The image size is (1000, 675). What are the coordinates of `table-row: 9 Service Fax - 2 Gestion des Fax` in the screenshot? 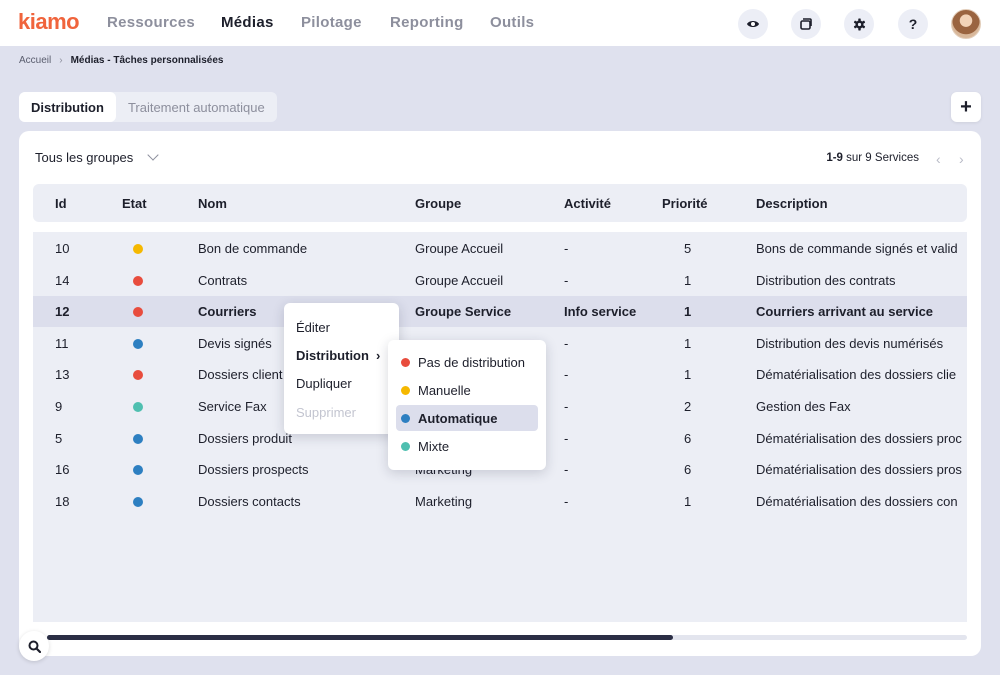 It's located at (500, 406).